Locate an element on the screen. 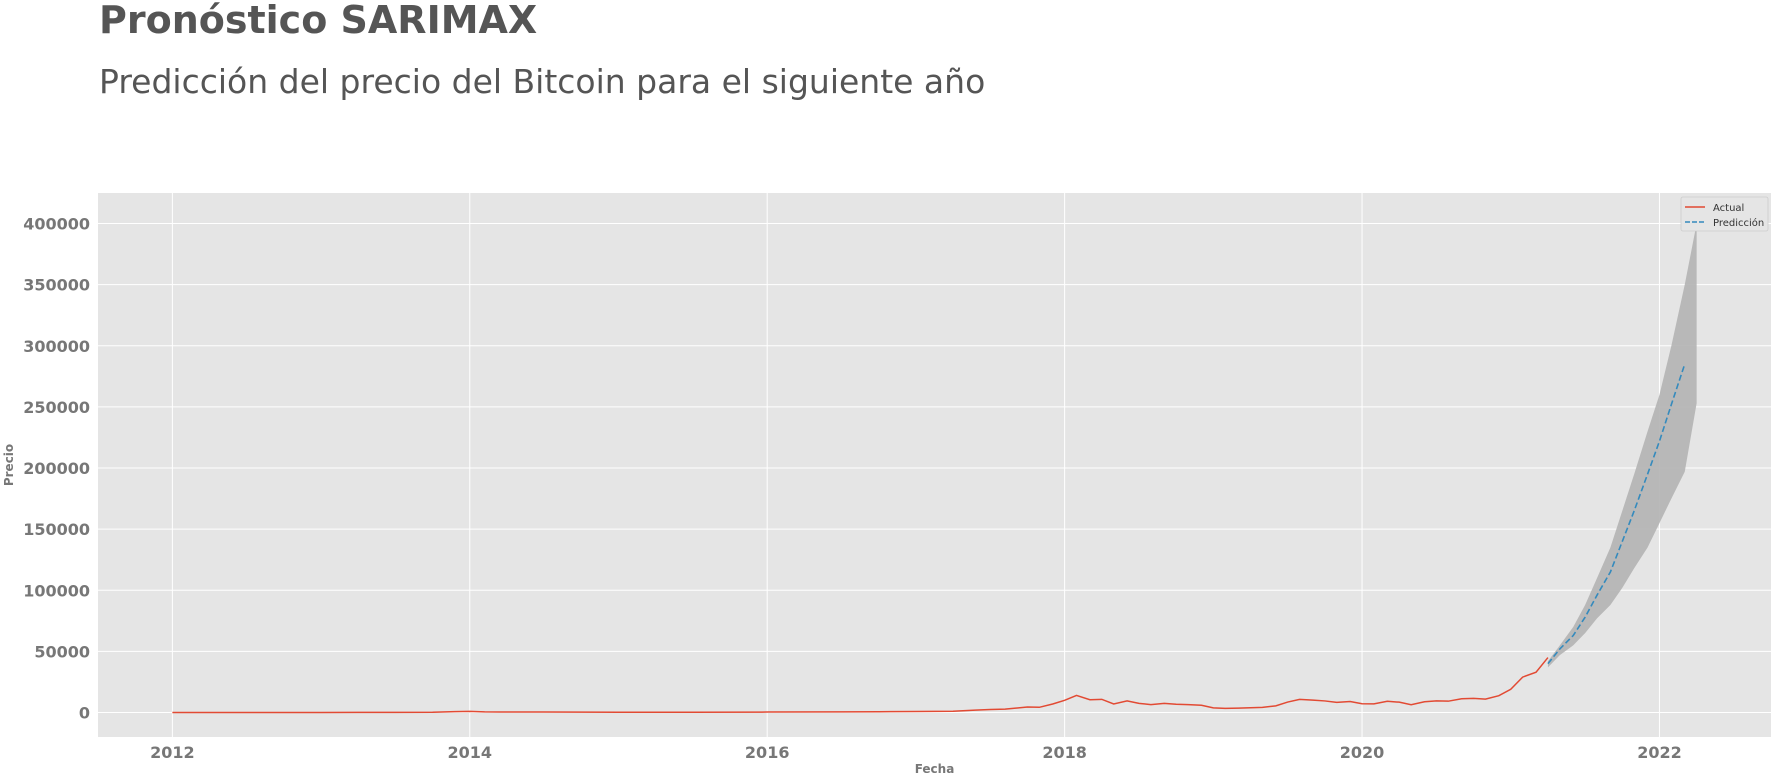 This screenshot has width=1779, height=783. confidence-interval-area is located at coordinates (1622, 445).